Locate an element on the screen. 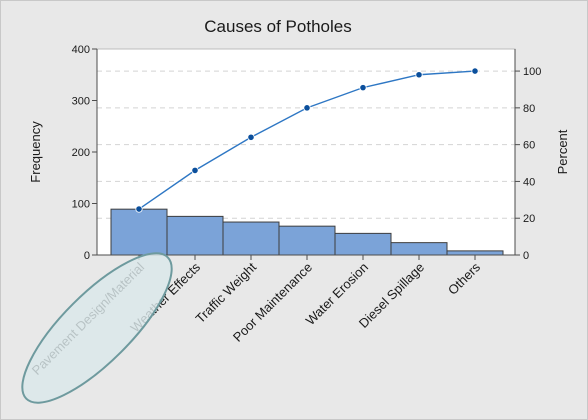 This screenshot has height=420, width=588. right-tick-label: 60 is located at coordinates (529, 146).